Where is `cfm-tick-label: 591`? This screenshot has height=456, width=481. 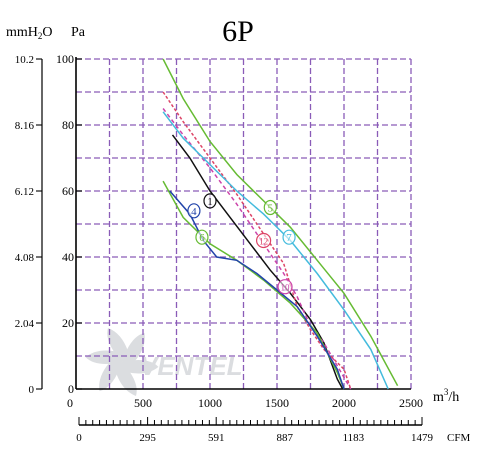
cfm-tick-label: 591 is located at coordinates (216, 438).